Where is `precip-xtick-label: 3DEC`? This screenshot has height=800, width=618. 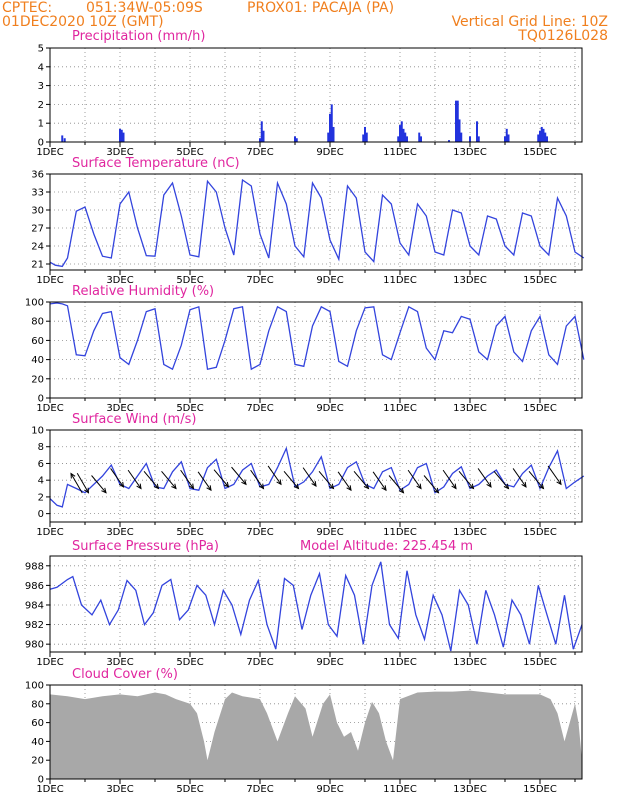 precip-xtick-label: 3DEC is located at coordinates (119, 152).